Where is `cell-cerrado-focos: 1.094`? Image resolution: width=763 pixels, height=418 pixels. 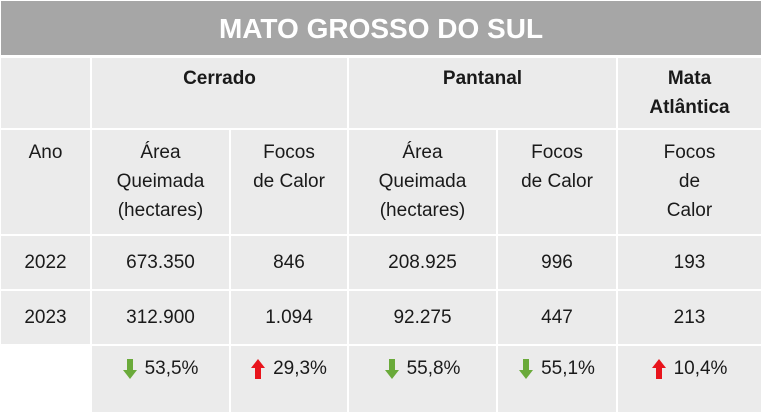
cell-cerrado-focos: 1.094 is located at coordinates (290, 318).